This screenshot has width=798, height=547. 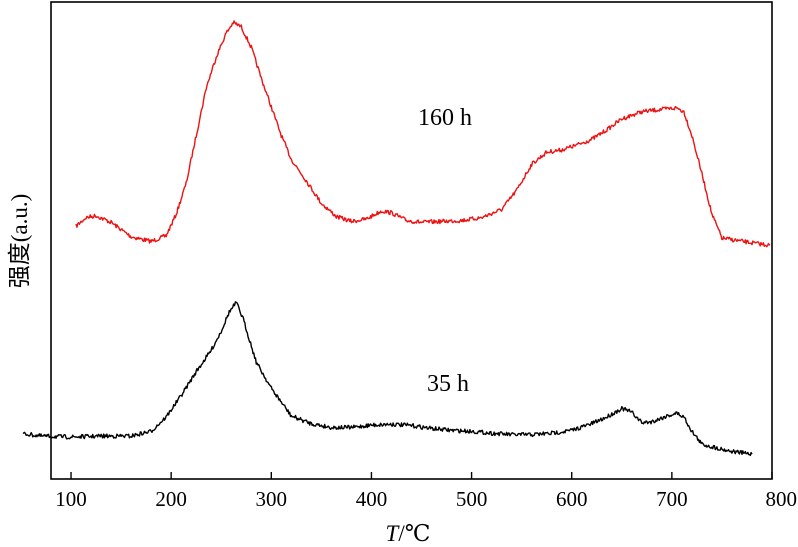 I want to click on x-axis-title-symbol: T, so click(x=393, y=533).